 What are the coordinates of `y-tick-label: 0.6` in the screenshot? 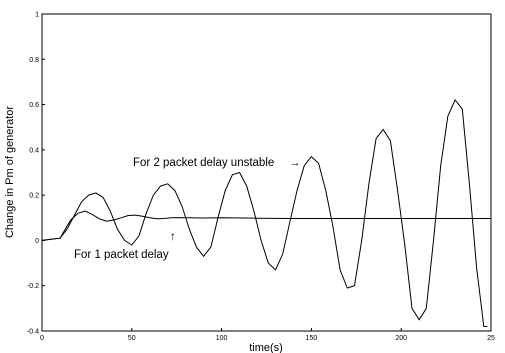 It's located at (34, 105).